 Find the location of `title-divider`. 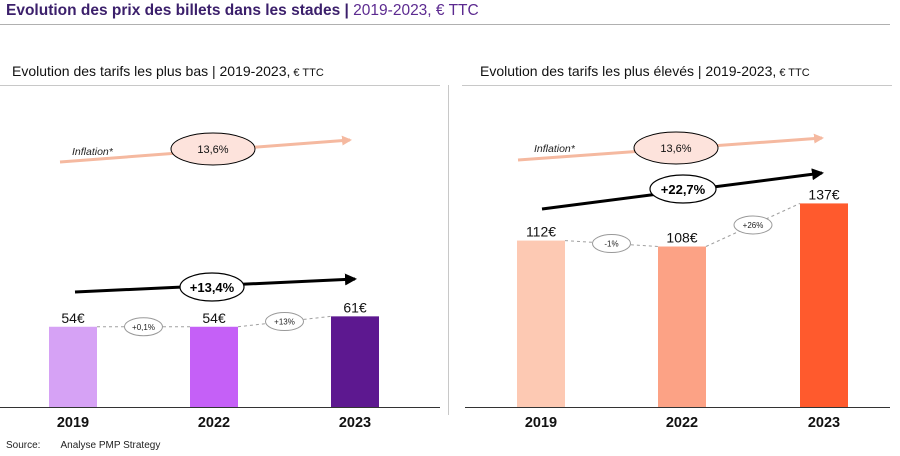

title-divider is located at coordinates (445, 24).